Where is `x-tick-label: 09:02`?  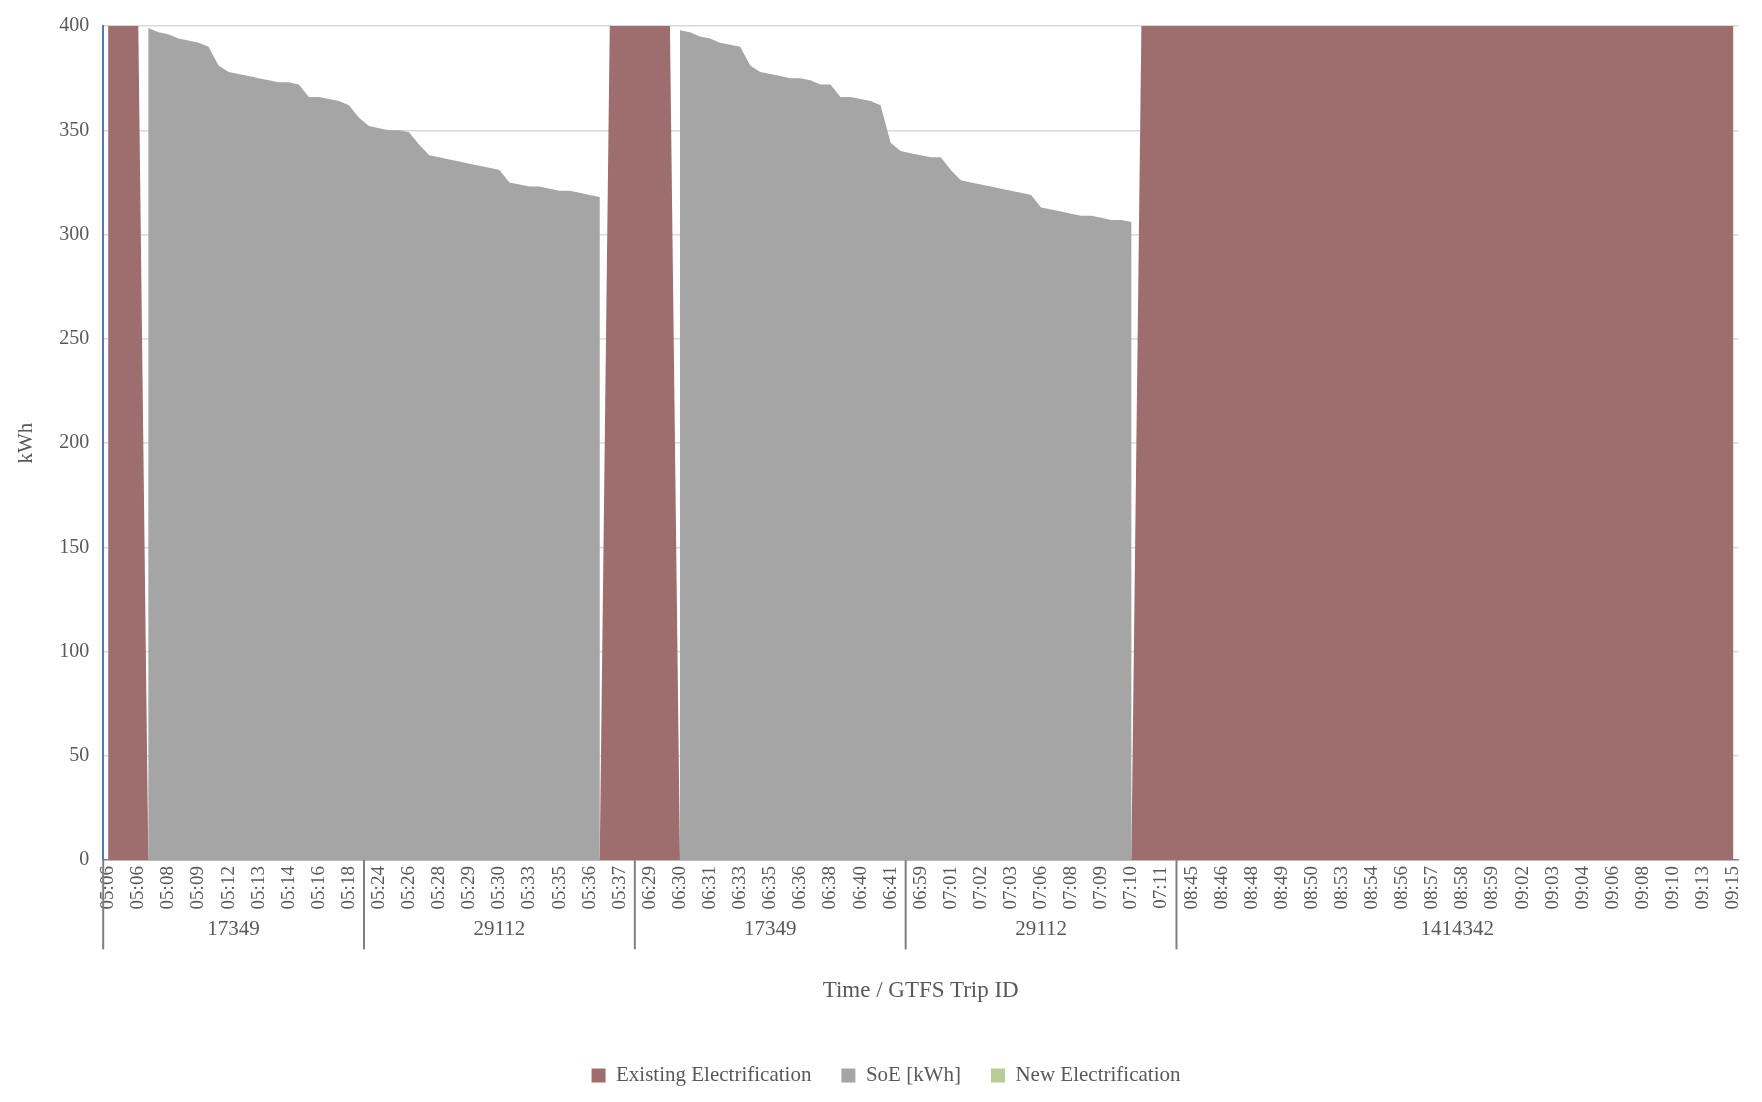 x-tick-label: 09:02 is located at coordinates (1521, 888).